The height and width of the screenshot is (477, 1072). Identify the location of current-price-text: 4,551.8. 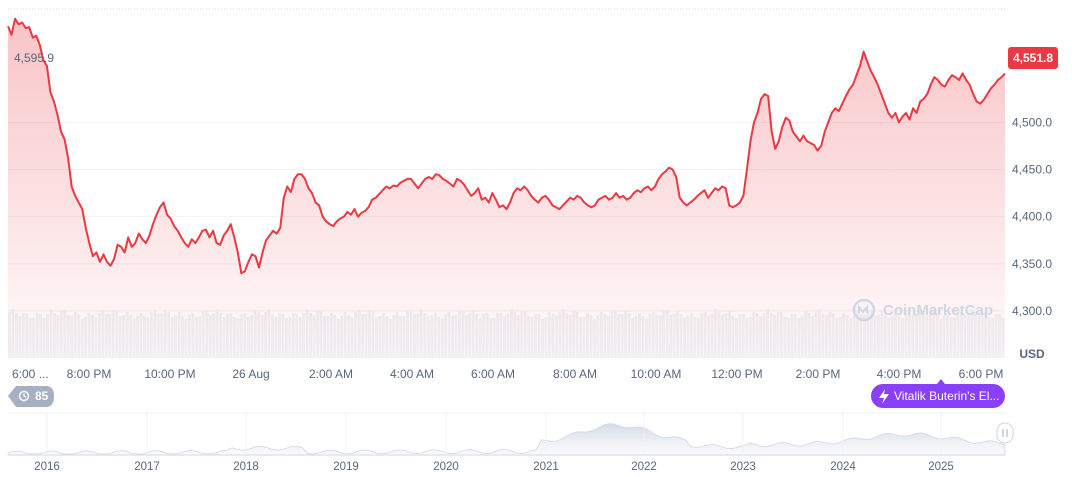
(1033, 58).